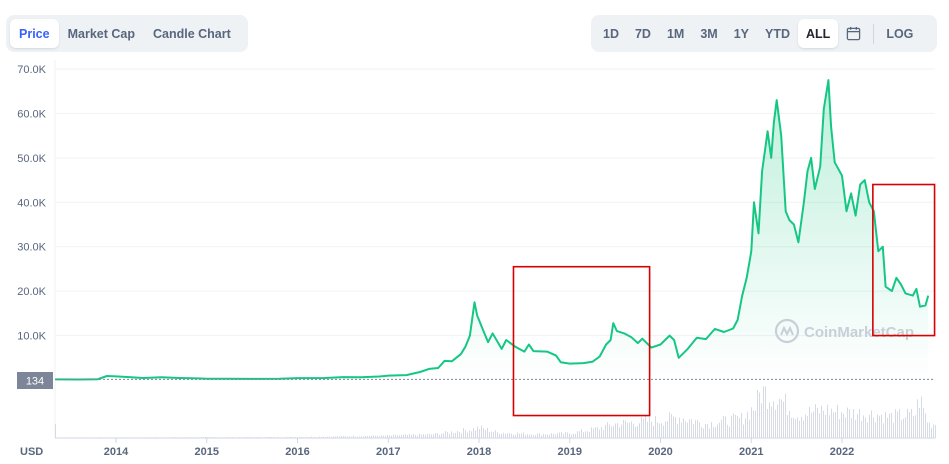 The width and height of the screenshot is (949, 464). What do you see at coordinates (818, 33) in the screenshot?
I see `range-all: ALL` at bounding box center [818, 33].